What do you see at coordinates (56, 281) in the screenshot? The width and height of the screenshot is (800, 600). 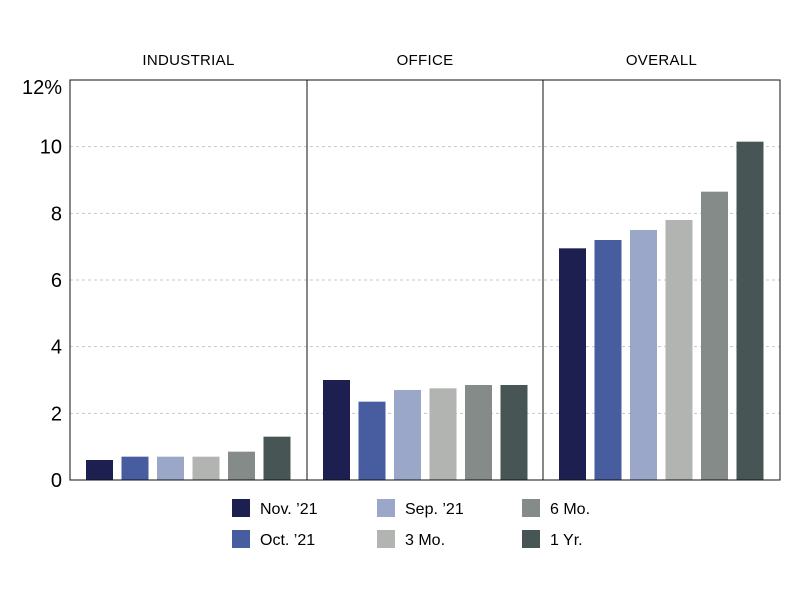 I see `y-tick-label: 6` at bounding box center [56, 281].